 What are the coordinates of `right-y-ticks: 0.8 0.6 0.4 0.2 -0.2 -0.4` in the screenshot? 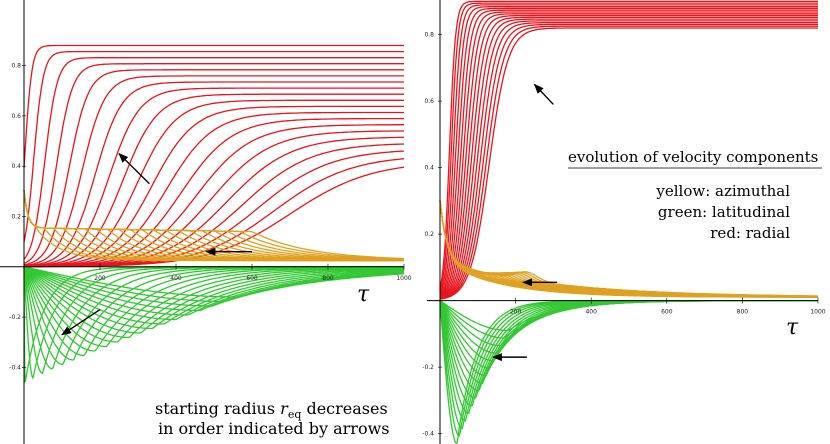 It's located at (432, 235).